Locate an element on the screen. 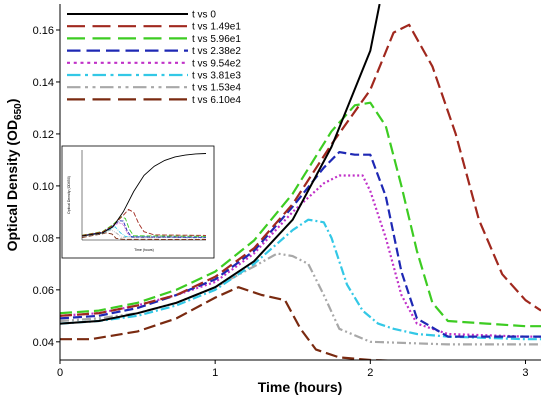 This screenshot has height=402, width=550. y-axis-title-main: Optical Density (OD is located at coordinates (12, 185).